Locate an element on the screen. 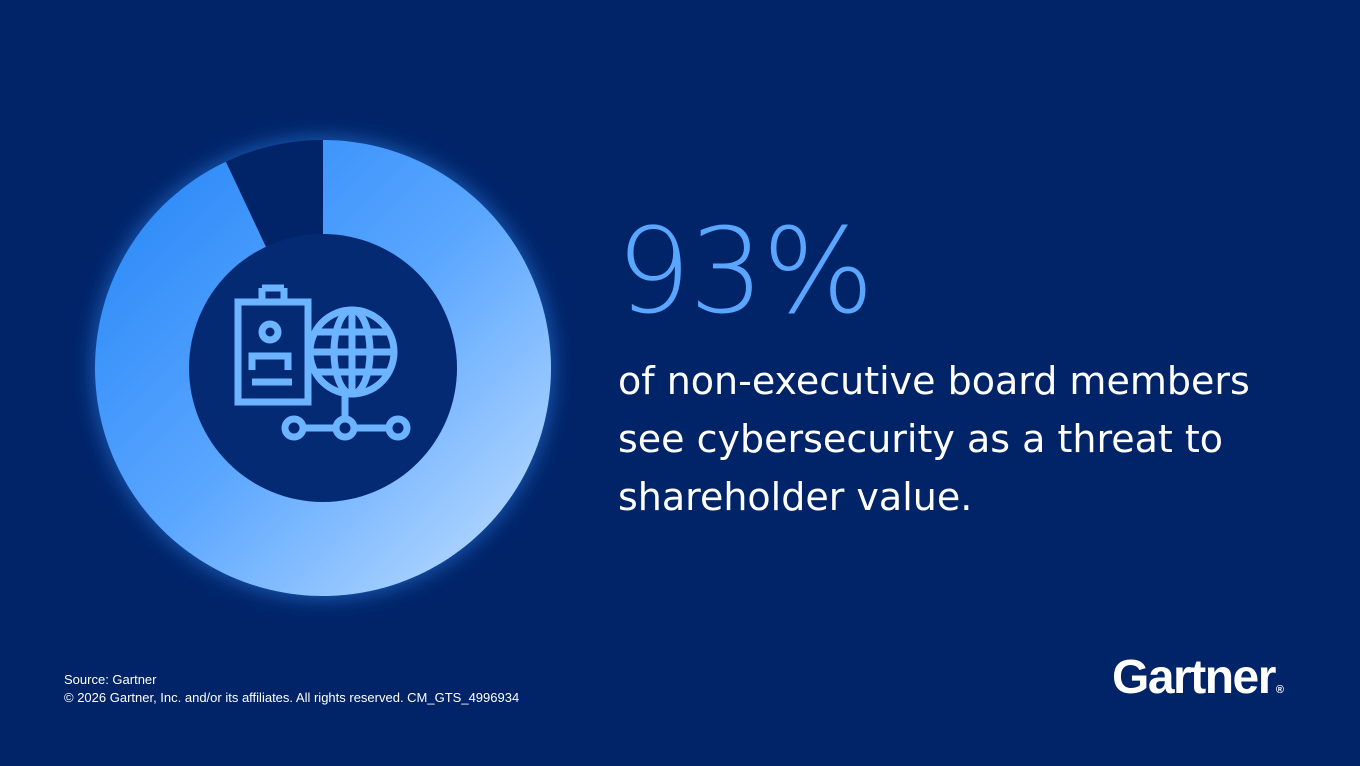  logo-text: Gartner is located at coordinates (1194, 677).